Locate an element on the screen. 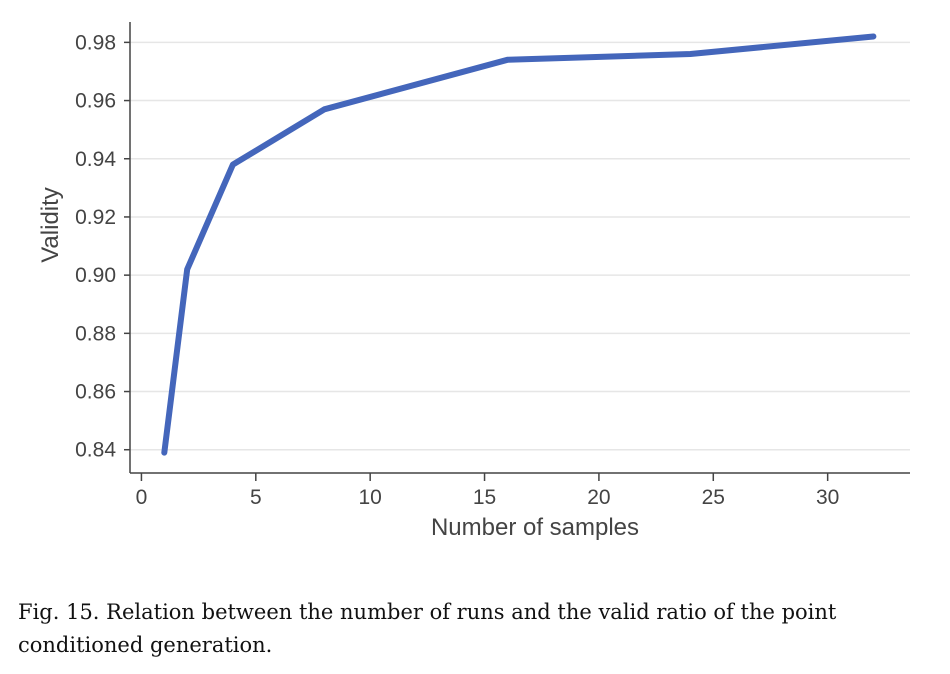 Image resolution: width=950 pixels, height=674 pixels. x-tick-label: 10 is located at coordinates (369, 497).